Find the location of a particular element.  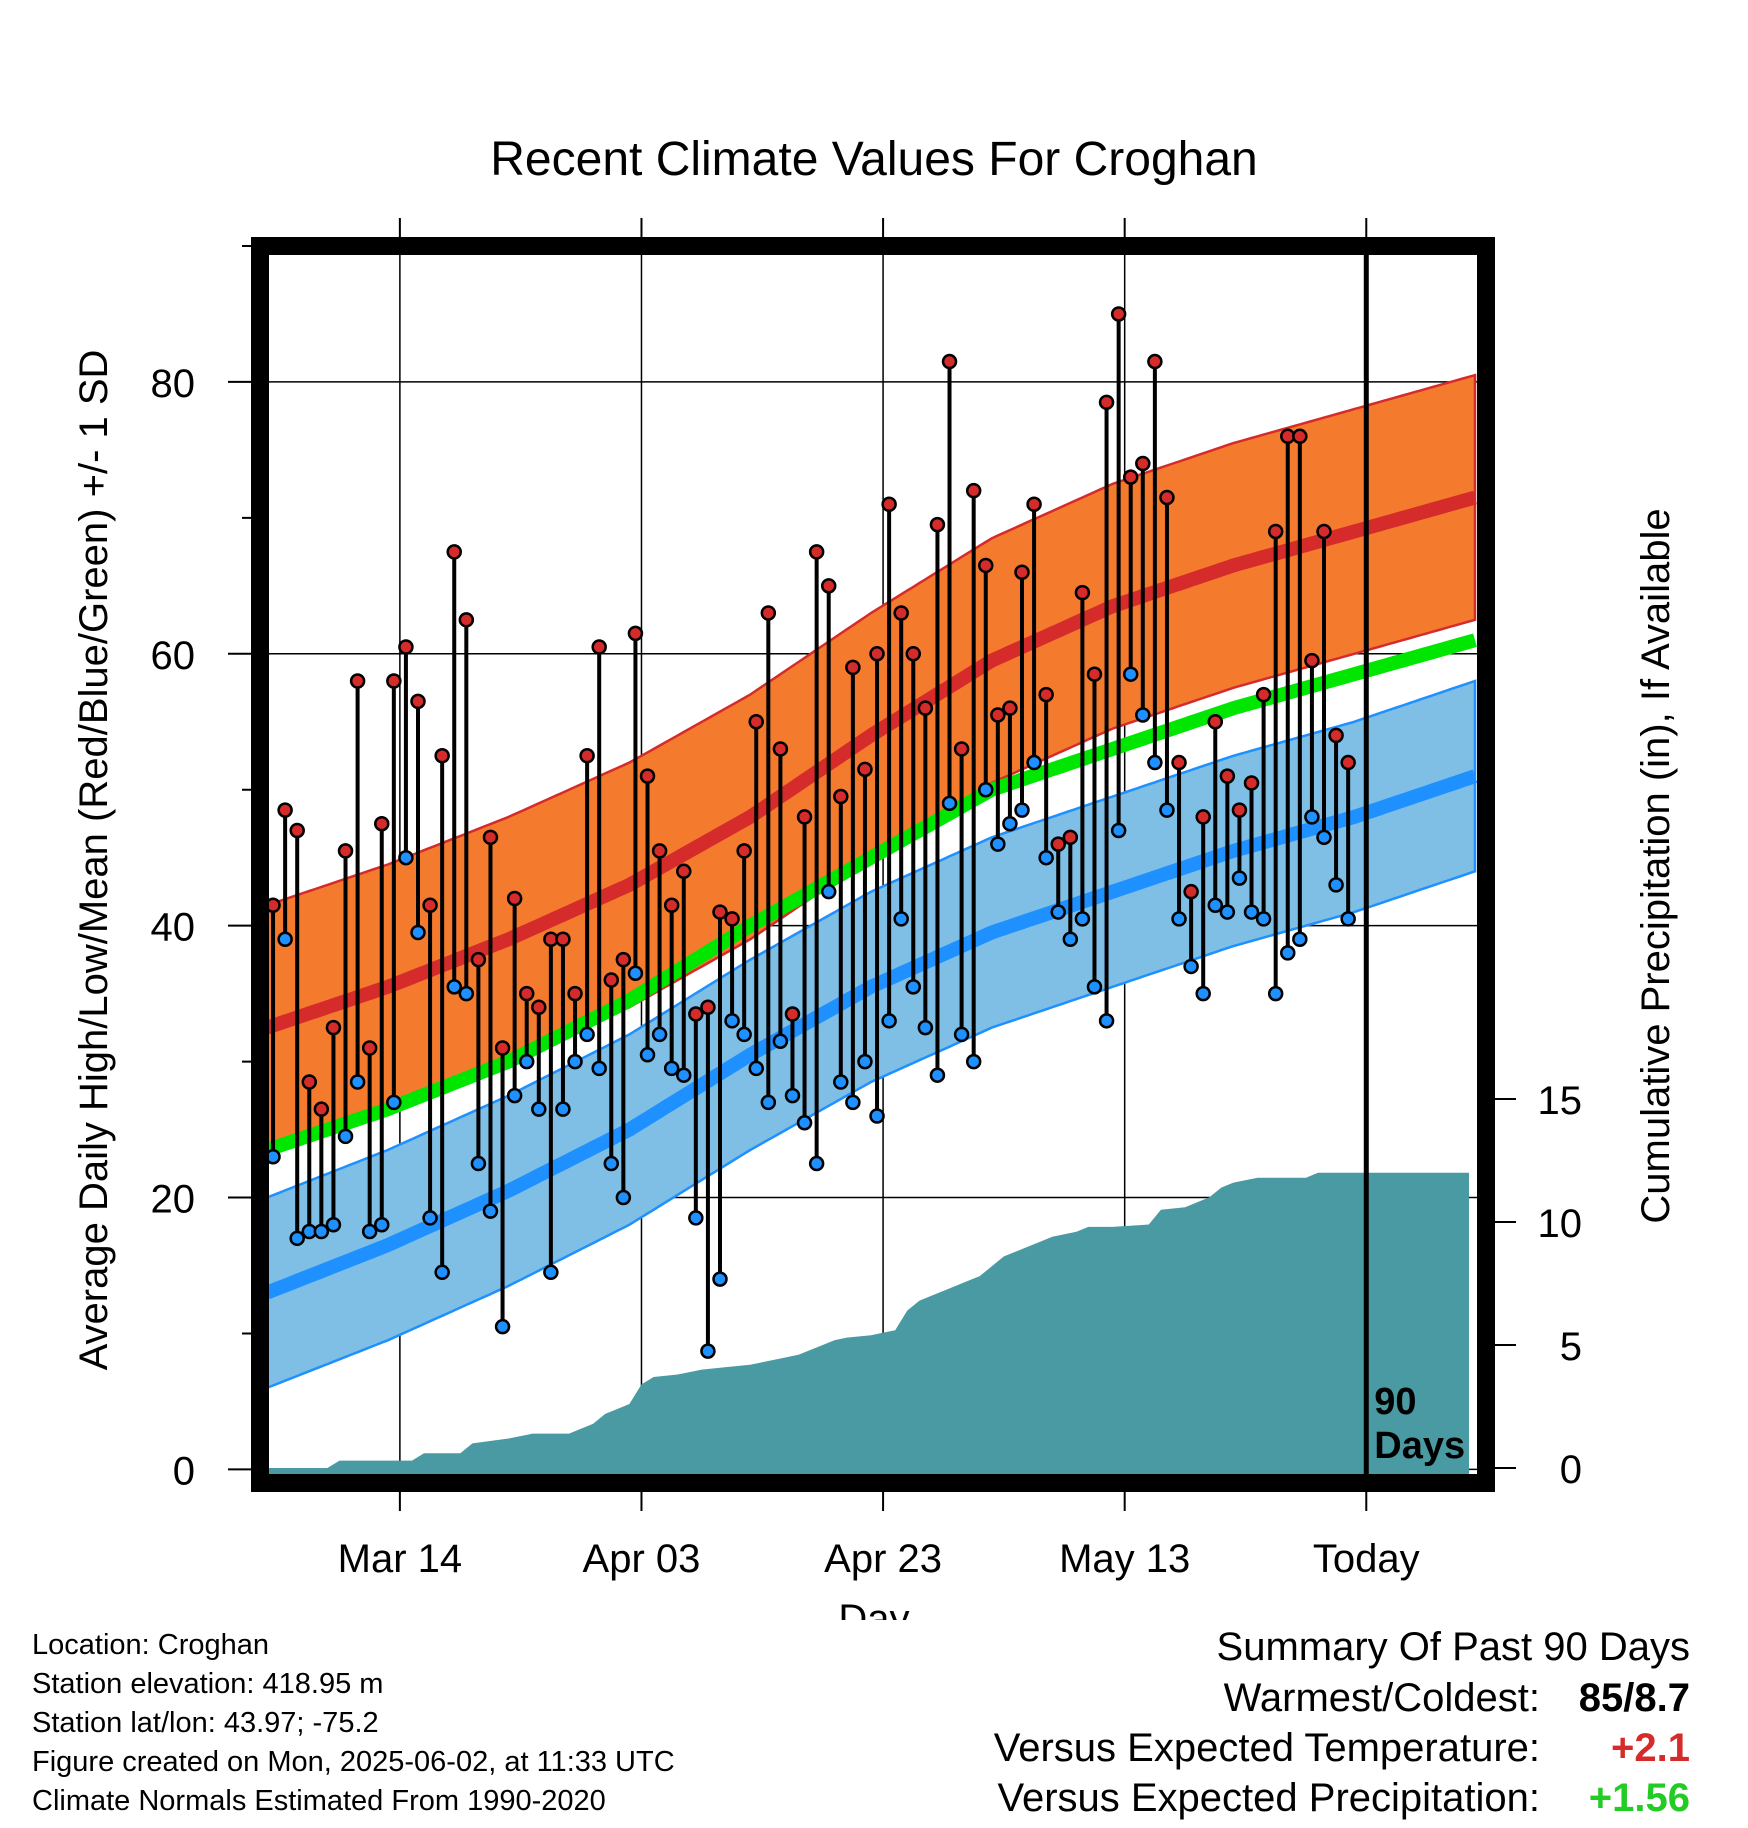

x-axis-label: Day is located at coordinates (873, 1608).